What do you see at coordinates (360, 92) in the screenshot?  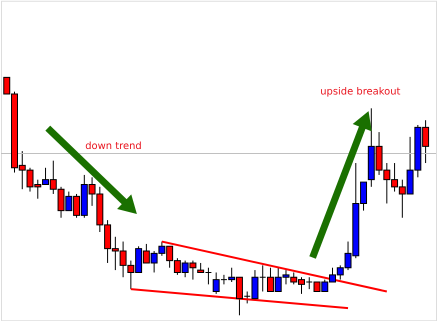 I see `annotation: upside breakout` at bounding box center [360, 92].